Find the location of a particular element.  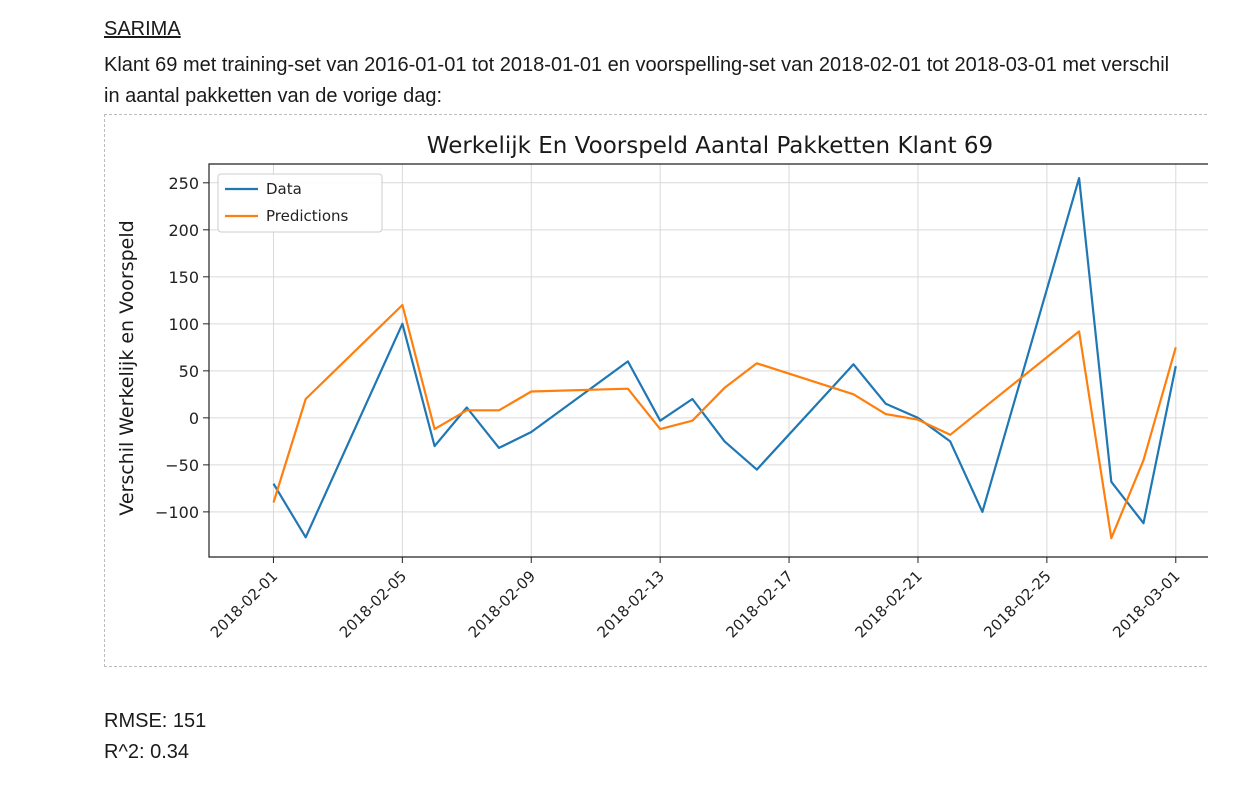

x-tick-label: 2018-02-09 is located at coordinates (502, 604).